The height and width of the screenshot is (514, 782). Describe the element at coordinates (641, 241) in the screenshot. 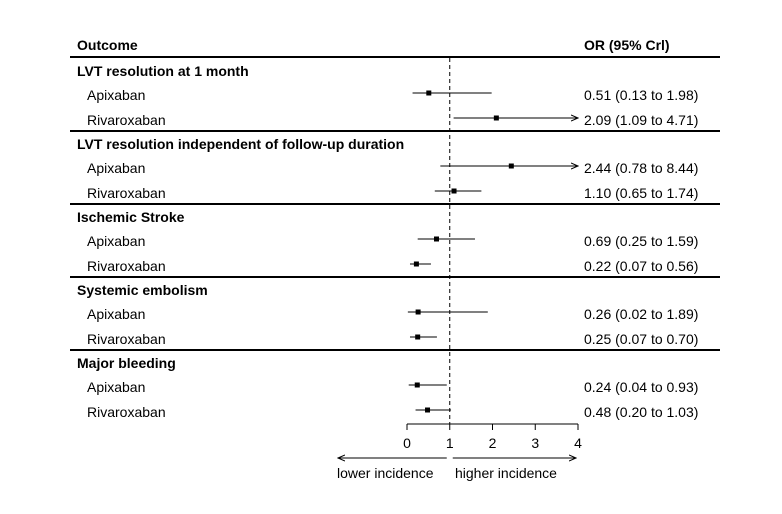

I see `row-or-text: 0.69 (0.25 to 1.59)` at that location.